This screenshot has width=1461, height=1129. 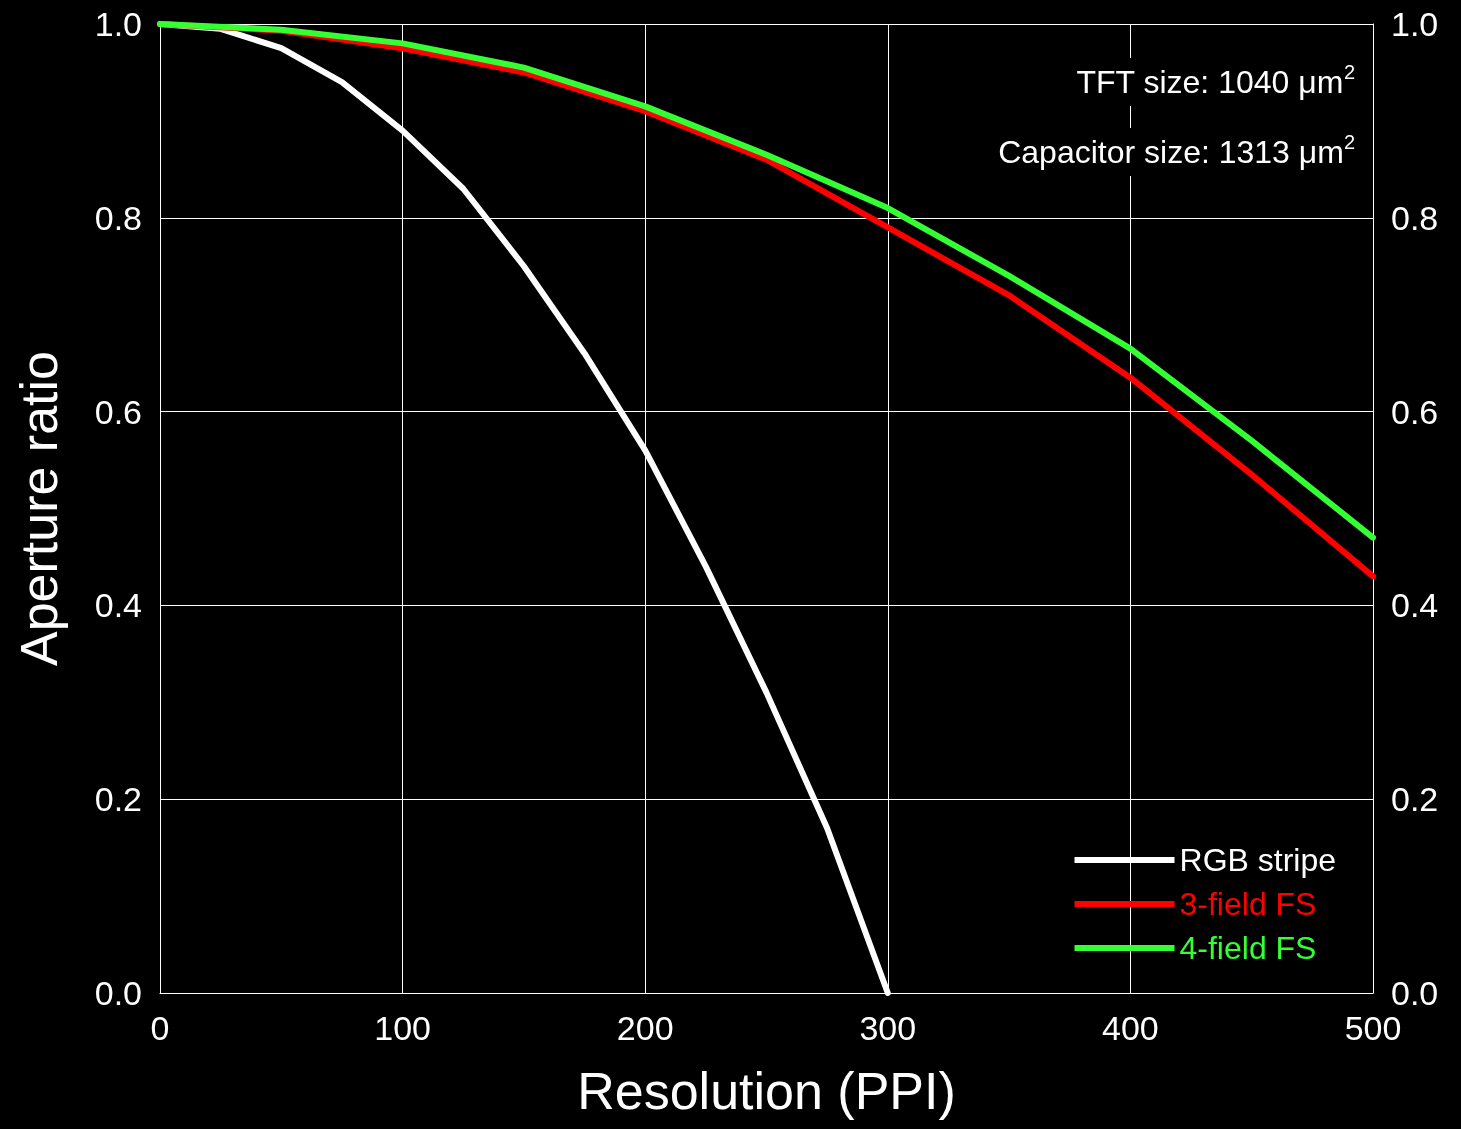 What do you see at coordinates (1415, 217) in the screenshot?
I see `y2-tick-label: 0.8` at bounding box center [1415, 217].